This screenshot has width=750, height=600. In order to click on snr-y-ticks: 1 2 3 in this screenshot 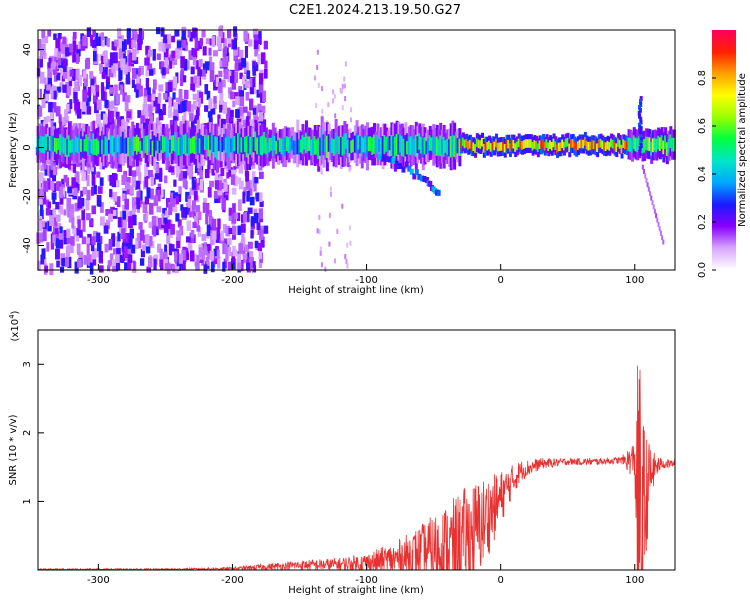, I will do `click(33, 433)`.